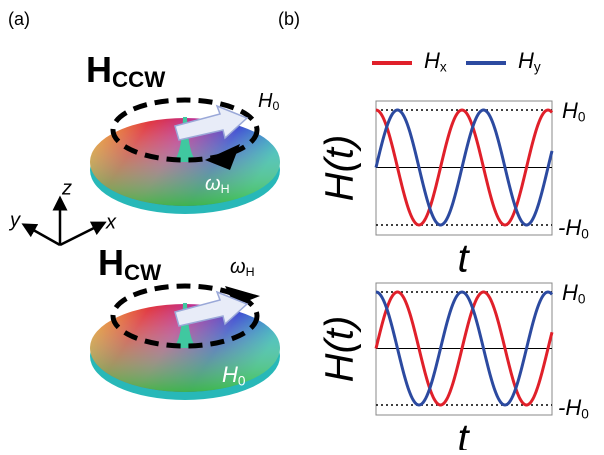 This screenshot has height=455, width=604. Describe the element at coordinates (143, 272) in the screenshot. I see `field-label-sub: CW` at that location.